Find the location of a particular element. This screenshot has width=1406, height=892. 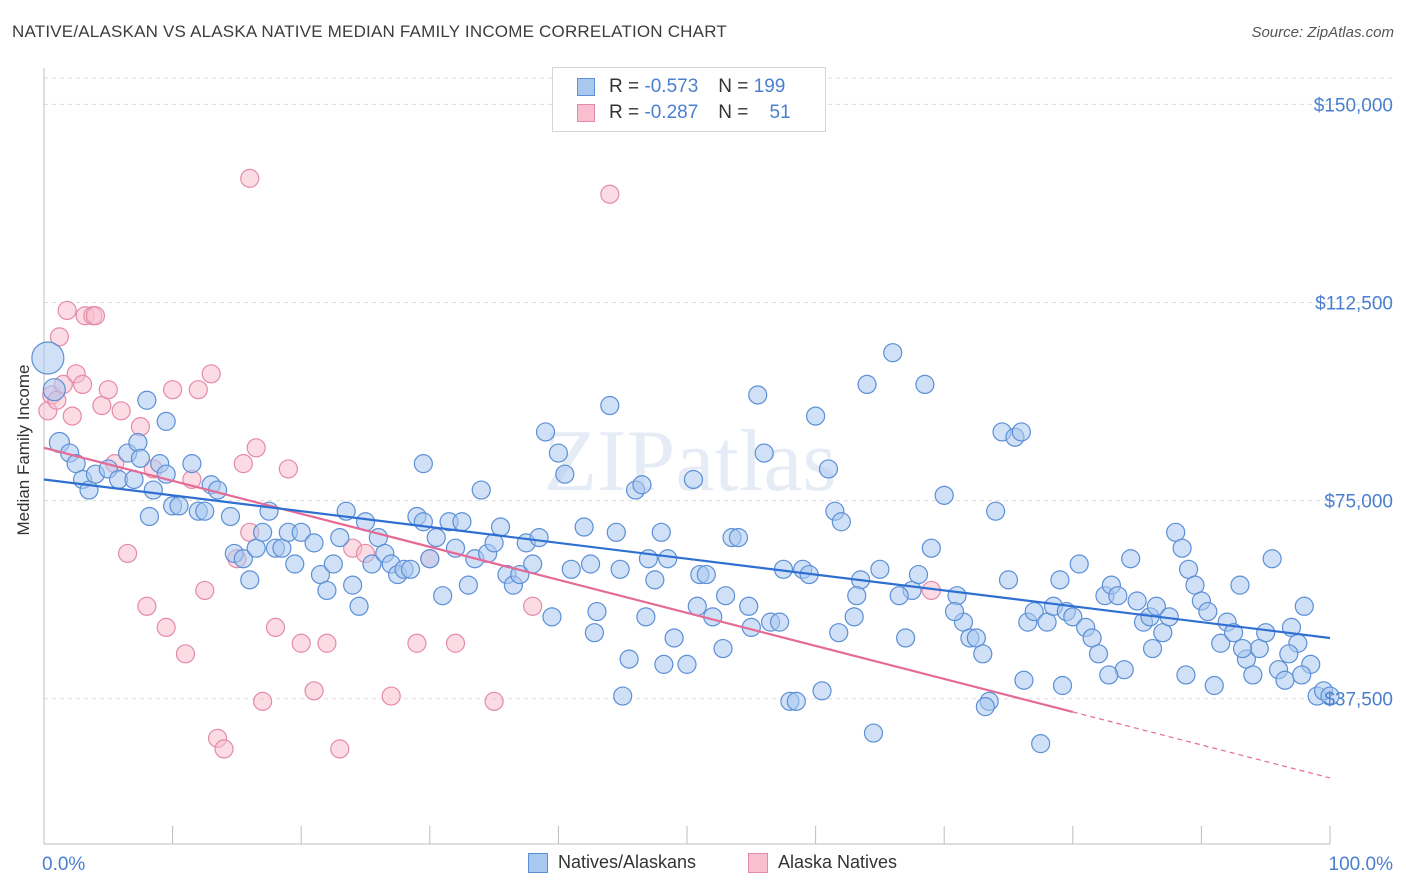

n-value: 199 is located at coordinates (769, 86).